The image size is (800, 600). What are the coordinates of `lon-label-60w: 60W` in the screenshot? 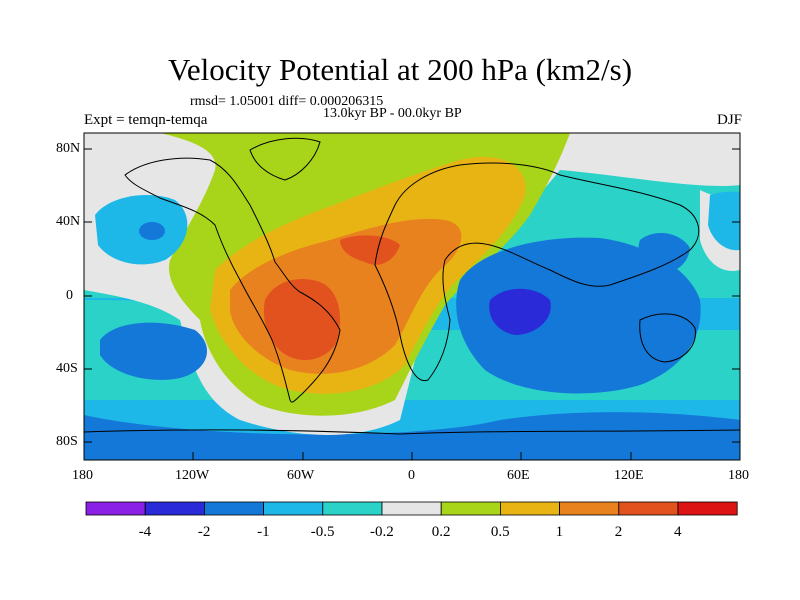 It's located at (301, 475).